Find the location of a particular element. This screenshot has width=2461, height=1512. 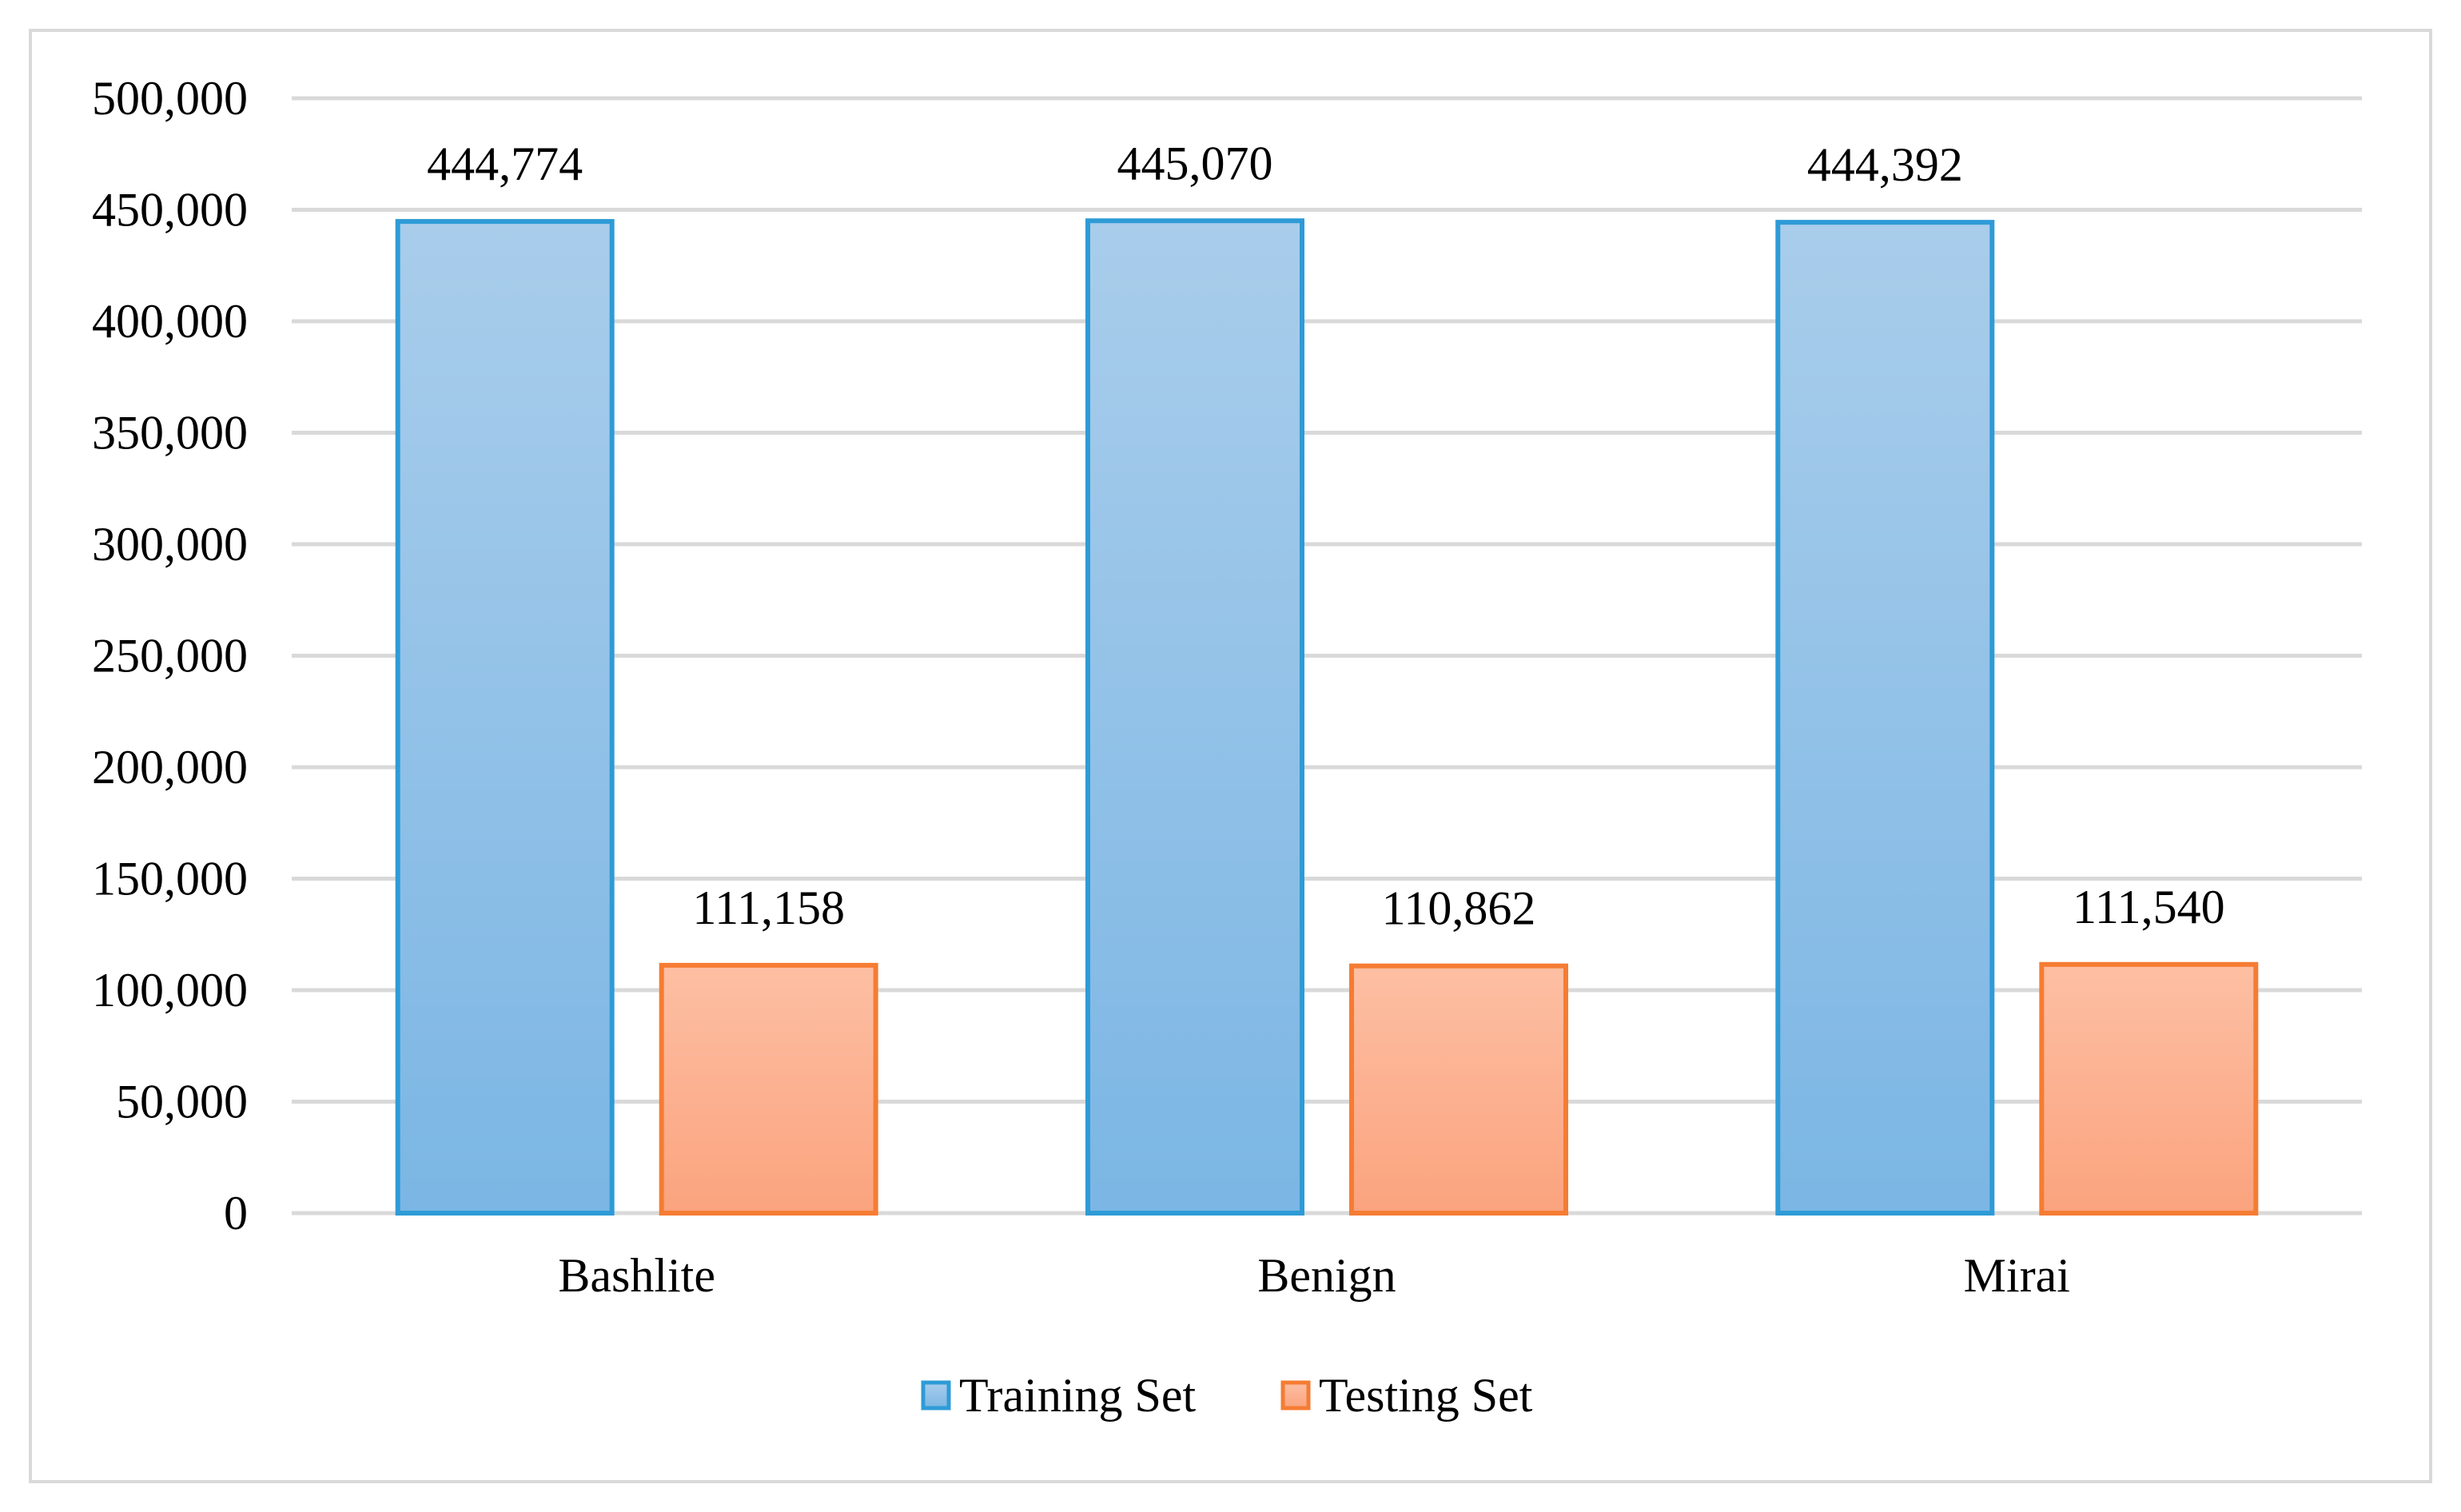

x-category-label: Mirai is located at coordinates (2017, 1275).